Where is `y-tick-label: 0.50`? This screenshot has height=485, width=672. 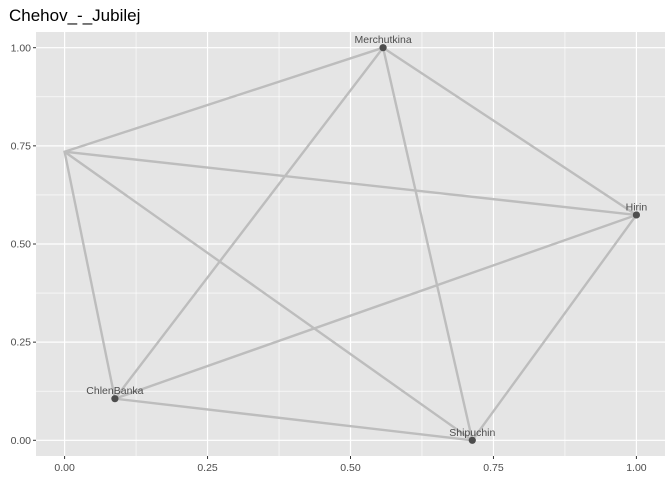 y-tick-label: 0.50 is located at coordinates (21, 245).